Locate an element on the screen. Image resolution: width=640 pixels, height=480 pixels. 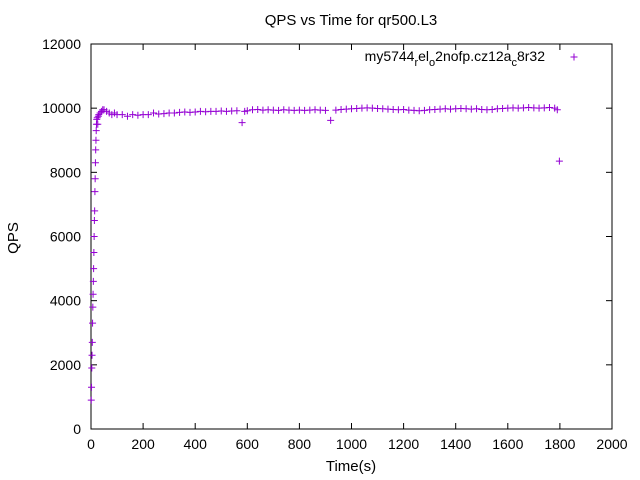
legend-label-part: my5744 is located at coordinates (390, 56).